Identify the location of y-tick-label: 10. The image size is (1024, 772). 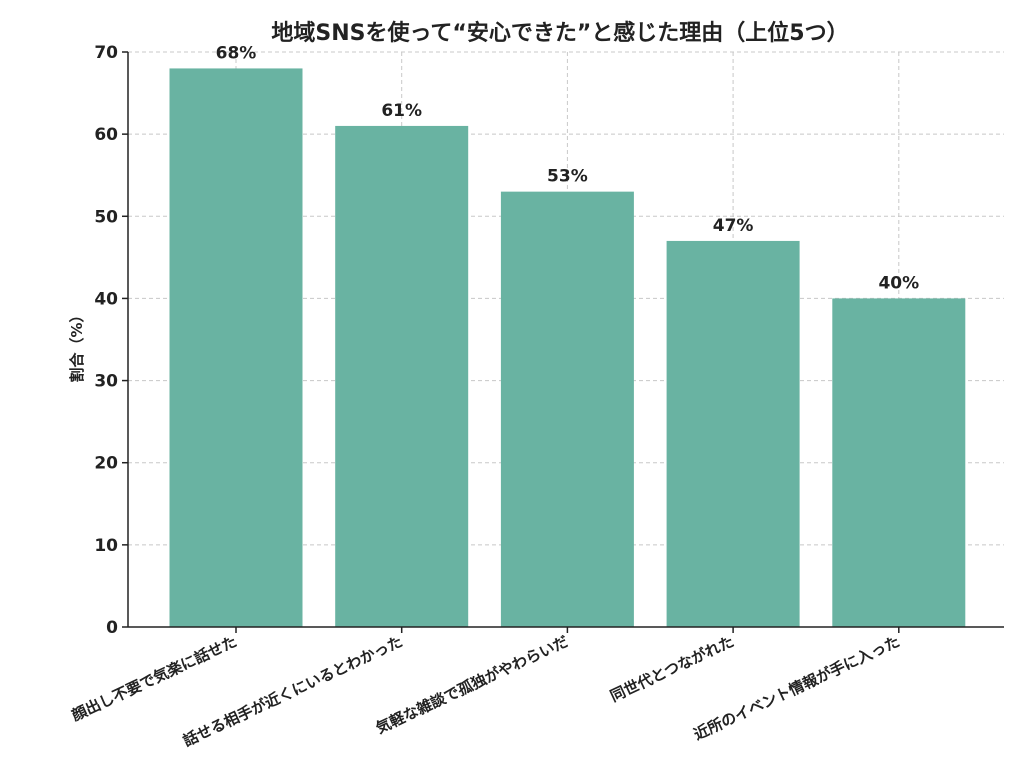
(106, 546).